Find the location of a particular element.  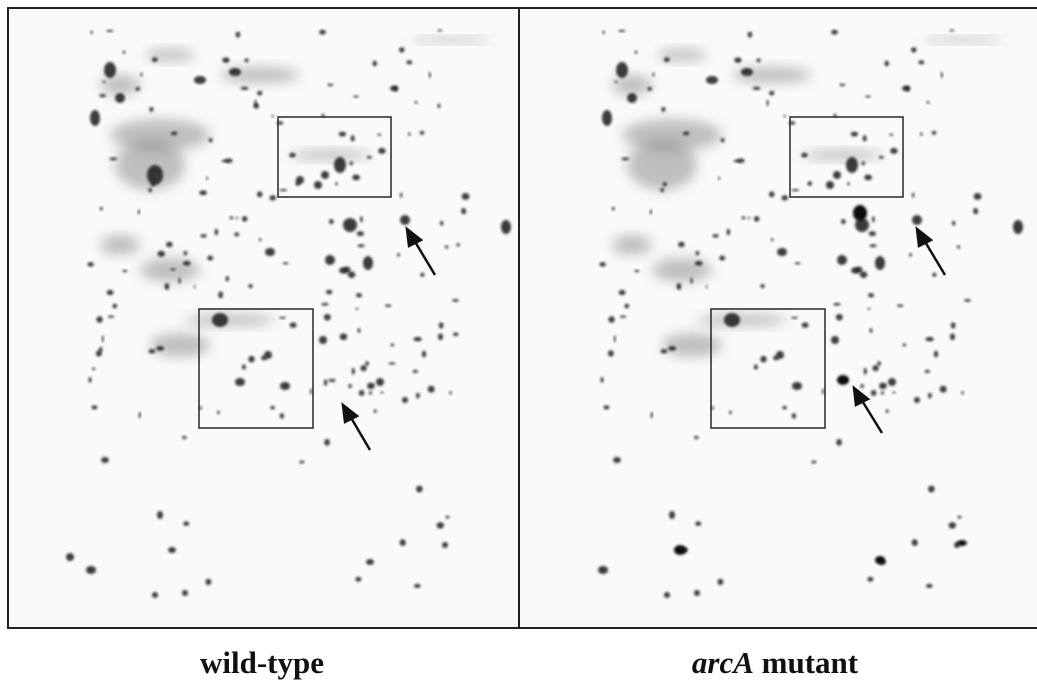

region-box is located at coordinates (256, 368).